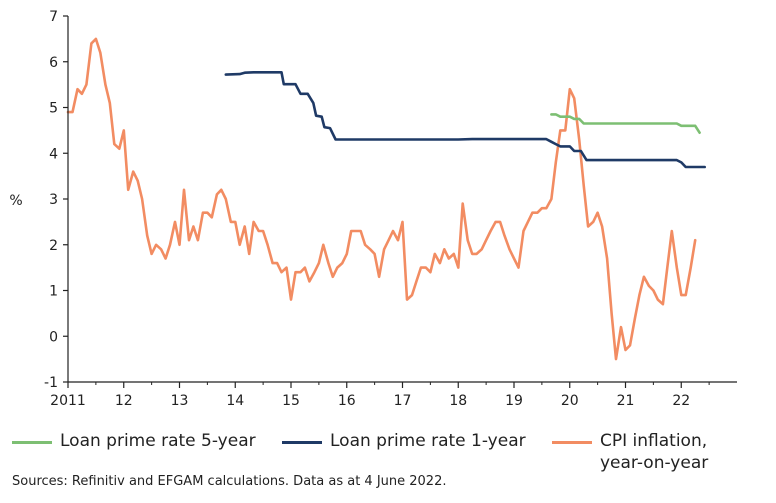 The height and width of the screenshot is (503, 776). What do you see at coordinates (53, 292) in the screenshot?
I see `y-tick-label: 1` at bounding box center [53, 292].